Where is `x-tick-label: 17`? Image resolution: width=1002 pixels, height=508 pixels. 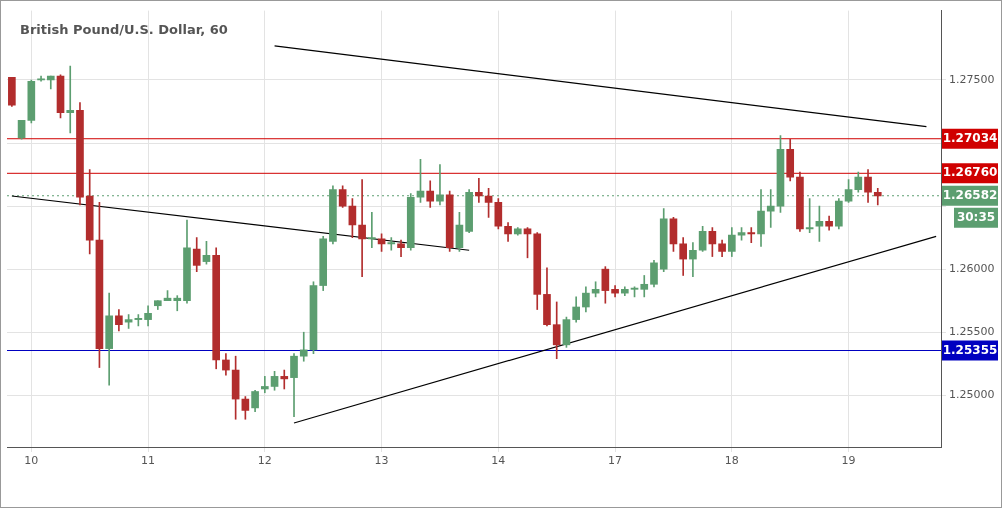
x-tick-label: 17 is located at coordinates (615, 461).